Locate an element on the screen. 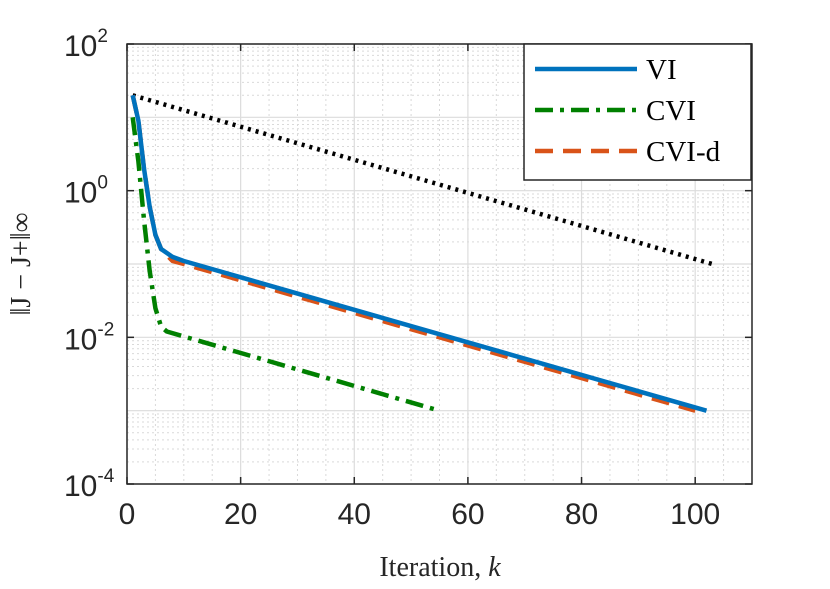  legend-entry-cvi: CVI is located at coordinates (615, 111).